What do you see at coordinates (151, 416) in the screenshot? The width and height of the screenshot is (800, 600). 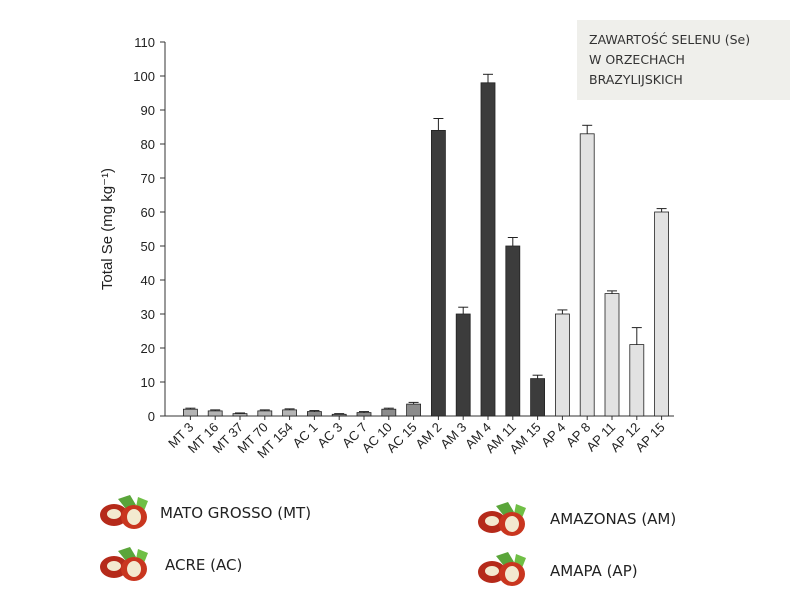 I see `y-tick-label: 0` at bounding box center [151, 416].